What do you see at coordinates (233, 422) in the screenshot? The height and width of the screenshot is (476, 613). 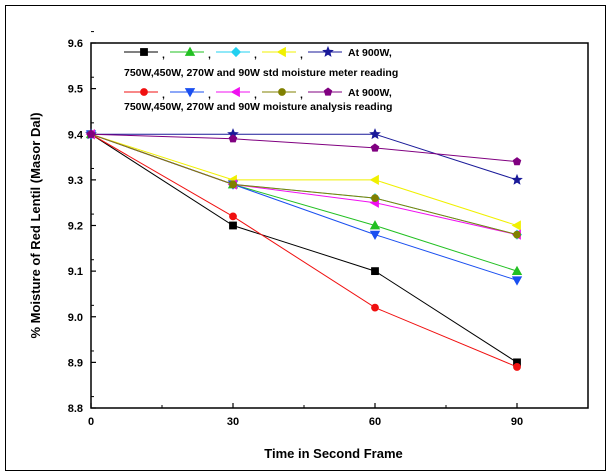 I see `x-tick-label: 30` at bounding box center [233, 422].